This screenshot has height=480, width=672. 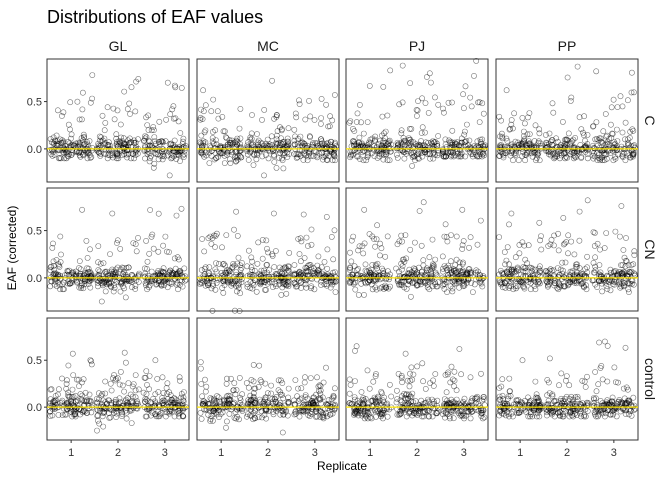 I want to click on facet-panel, so click(x=268, y=379).